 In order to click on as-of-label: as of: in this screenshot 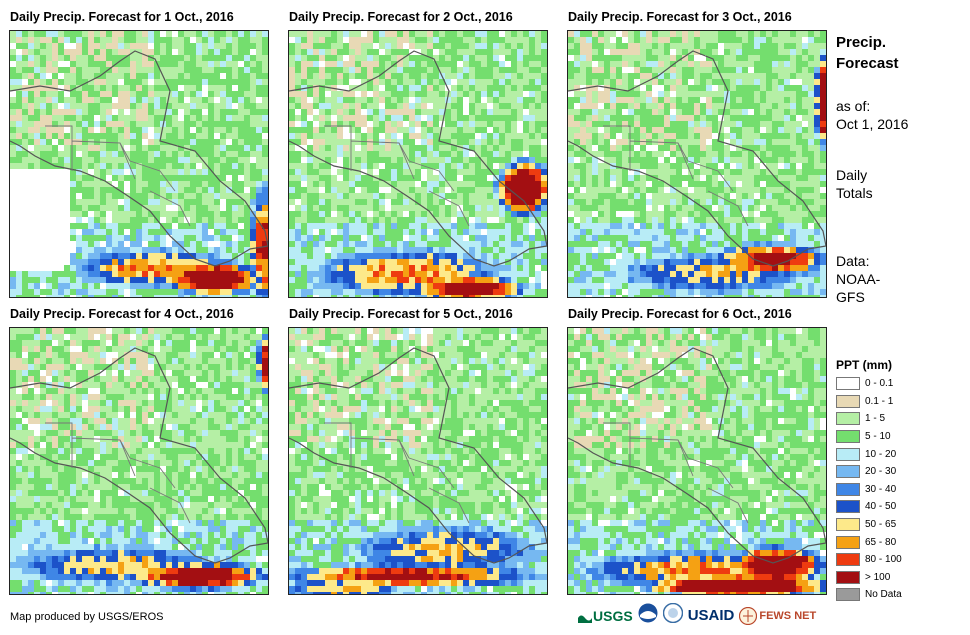, I will do `click(853, 106)`.